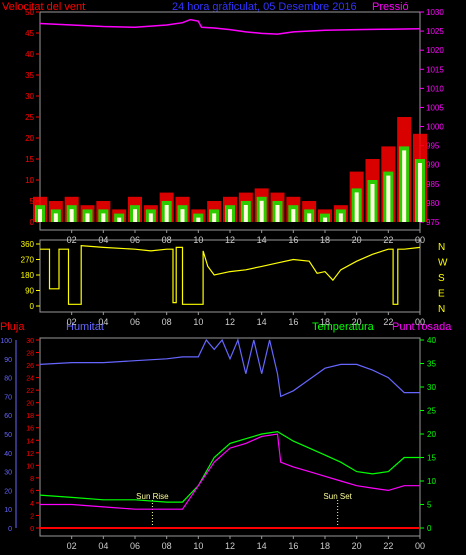 The height and width of the screenshot is (555, 466). I want to click on dewpoint-title: Punt rosada, so click(422, 327).